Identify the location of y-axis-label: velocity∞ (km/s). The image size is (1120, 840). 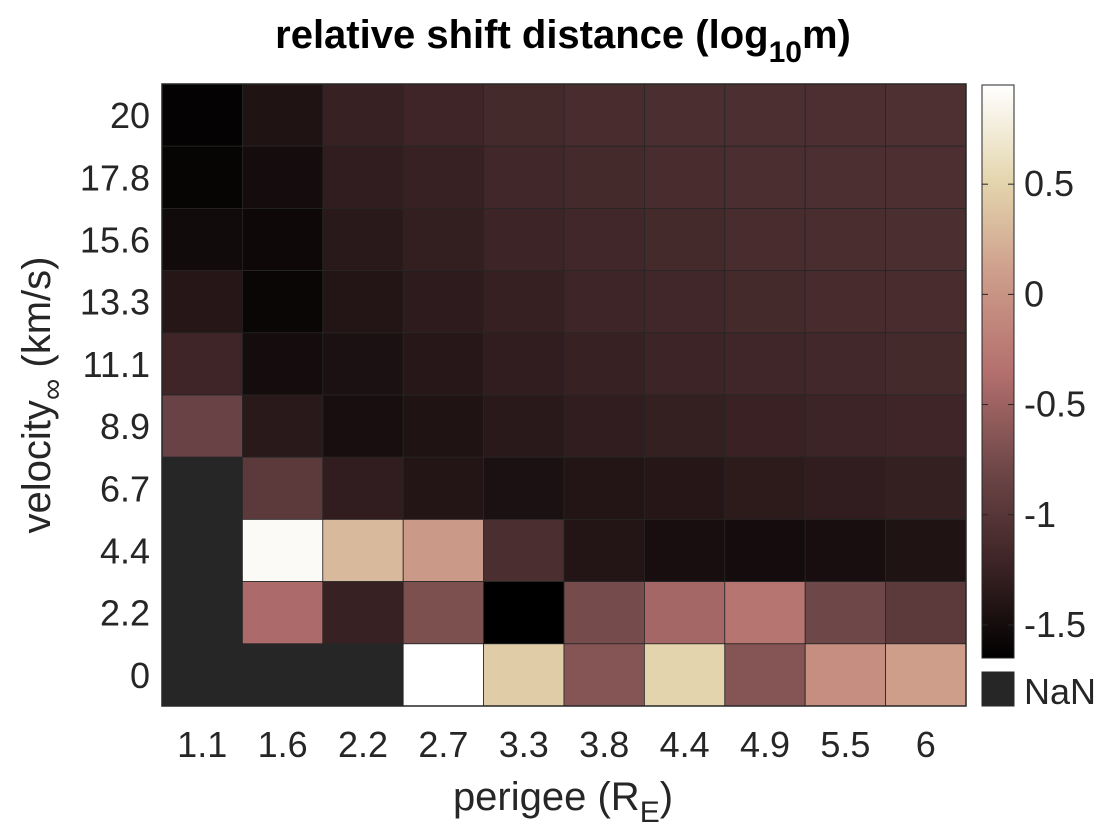
(42, 395).